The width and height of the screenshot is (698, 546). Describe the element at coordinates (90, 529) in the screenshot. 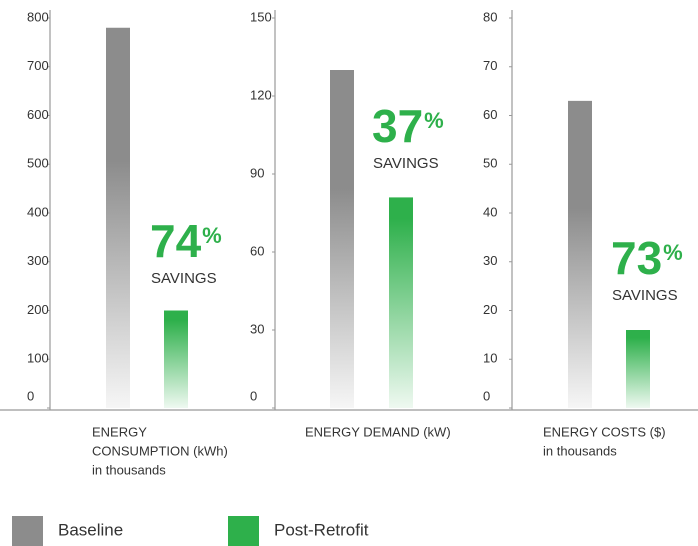

I see `legend-label: Baseline` at that location.